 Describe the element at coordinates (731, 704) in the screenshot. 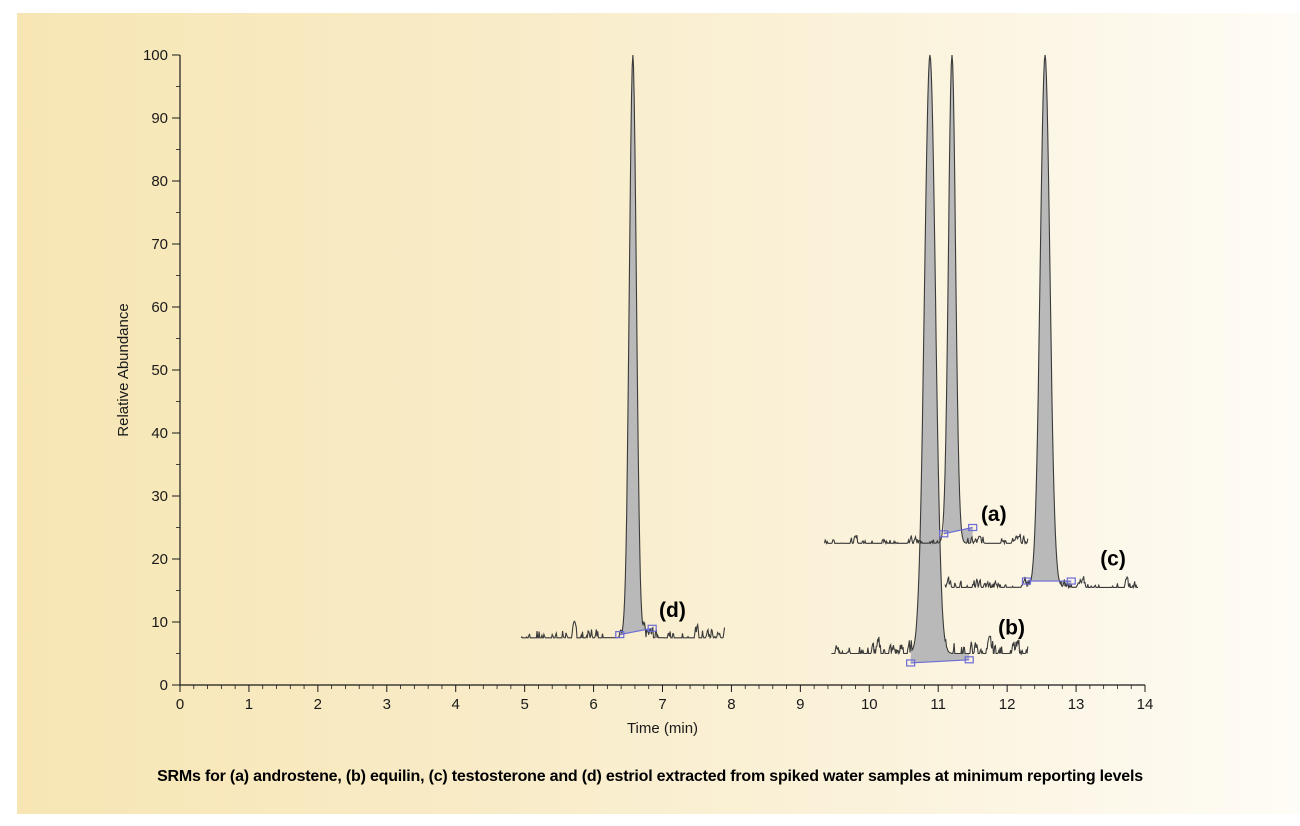

I see `x-tick-label: 8` at that location.